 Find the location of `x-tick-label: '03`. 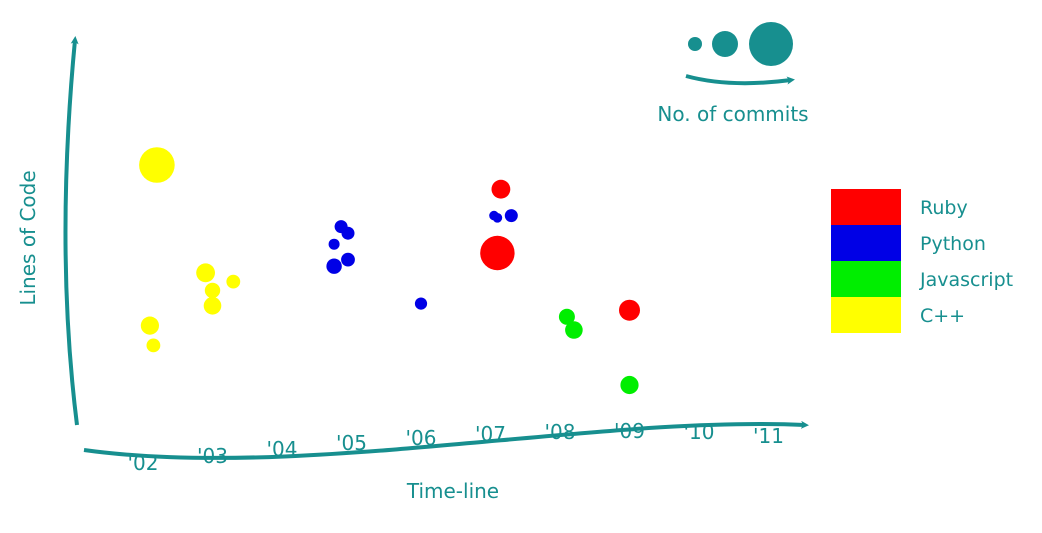

x-tick-label: '03 is located at coordinates (212, 456).